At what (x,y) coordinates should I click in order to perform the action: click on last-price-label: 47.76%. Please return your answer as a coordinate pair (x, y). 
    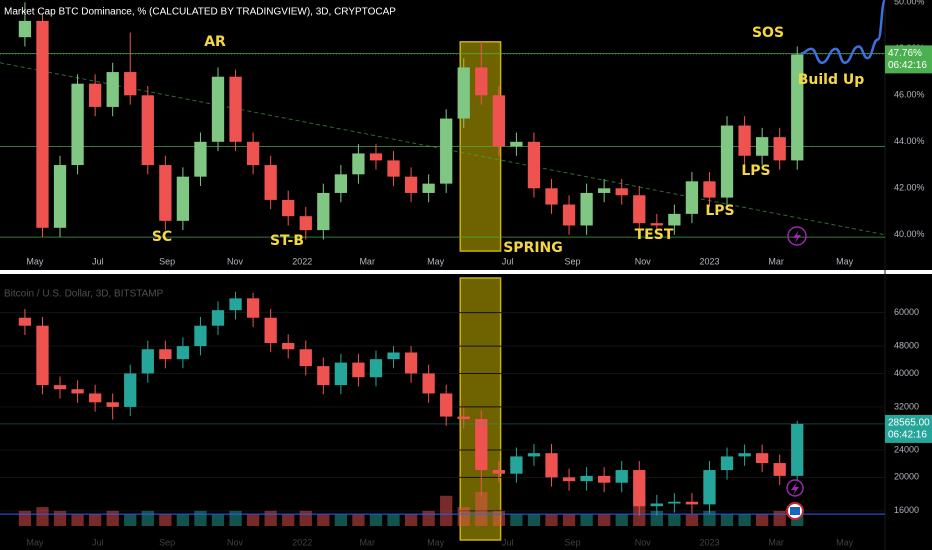
    Looking at the image, I should click on (905, 53).